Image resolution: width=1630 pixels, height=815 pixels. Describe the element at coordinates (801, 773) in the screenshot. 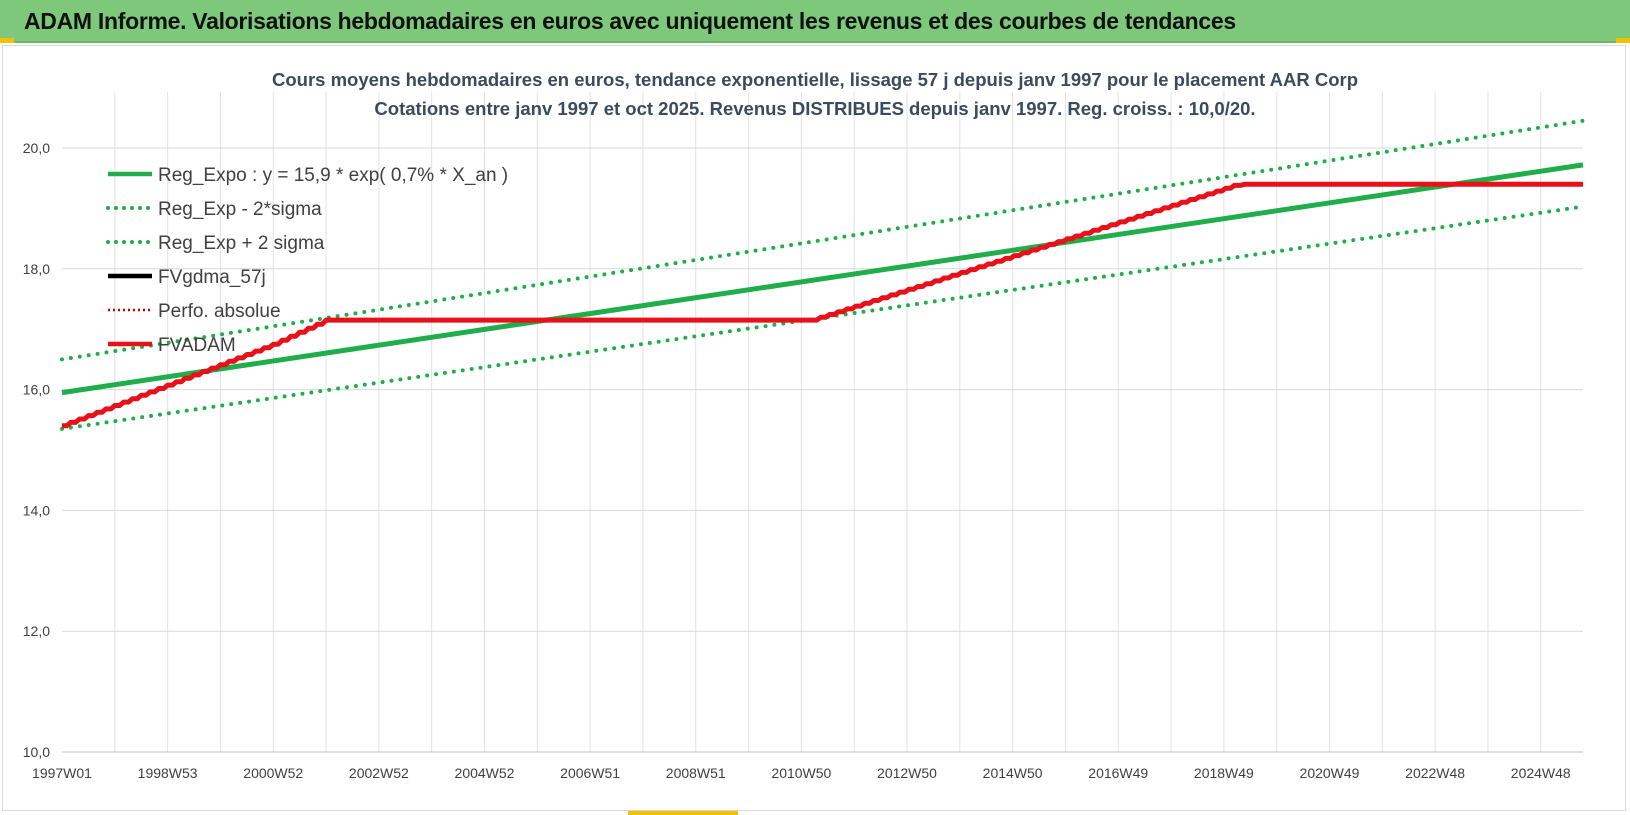

I see `x-tick-label: 2010W50` at that location.